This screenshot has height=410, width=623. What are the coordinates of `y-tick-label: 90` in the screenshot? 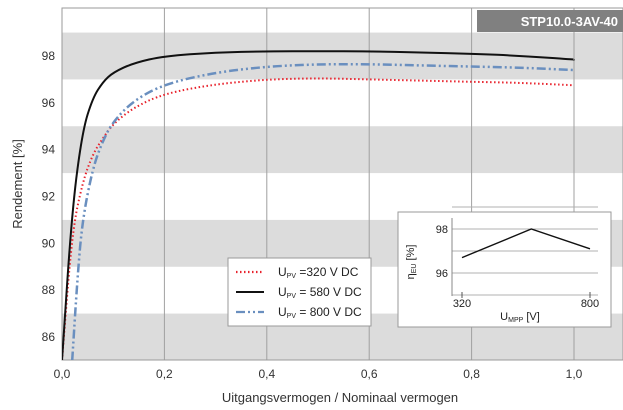 It's located at (49, 243).